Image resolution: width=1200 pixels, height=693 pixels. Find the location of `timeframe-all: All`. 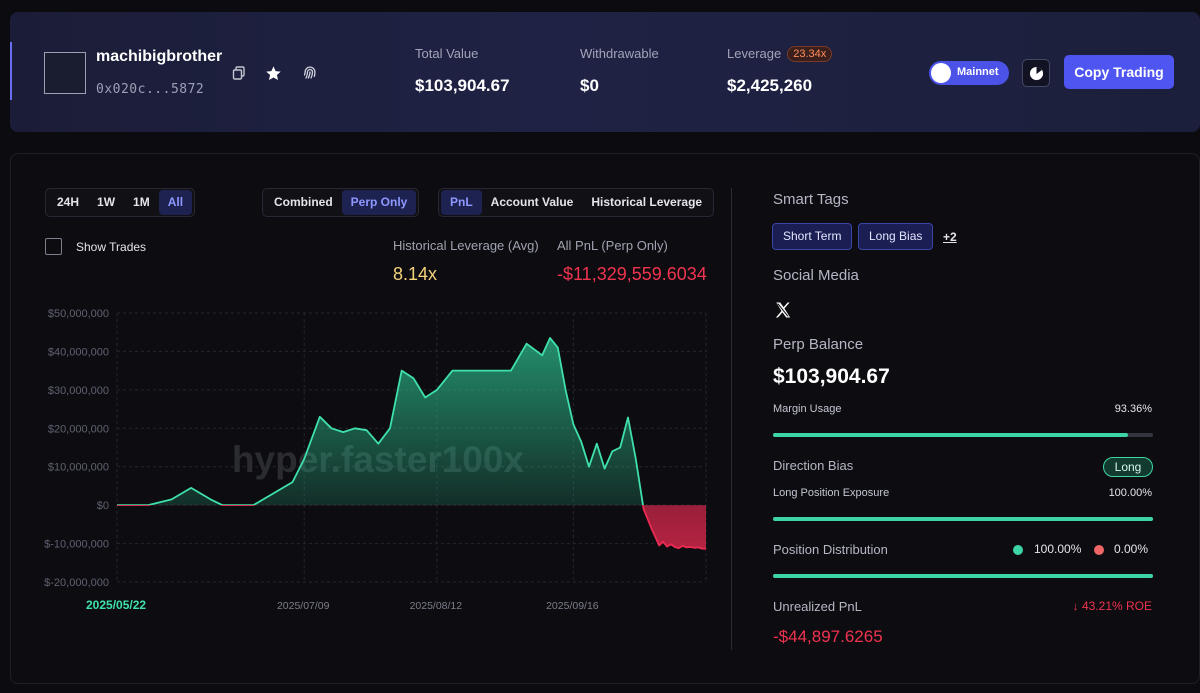

timeframe-all: All is located at coordinates (175, 202).